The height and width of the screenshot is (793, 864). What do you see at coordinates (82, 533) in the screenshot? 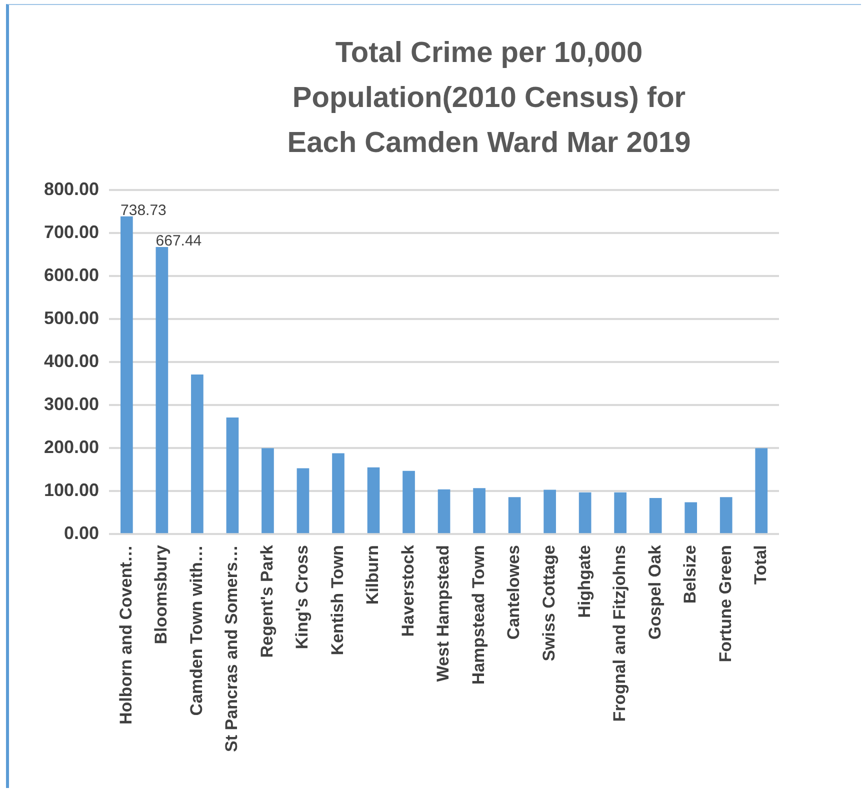
I see `y-tick-label: 0.00` at bounding box center [82, 533].